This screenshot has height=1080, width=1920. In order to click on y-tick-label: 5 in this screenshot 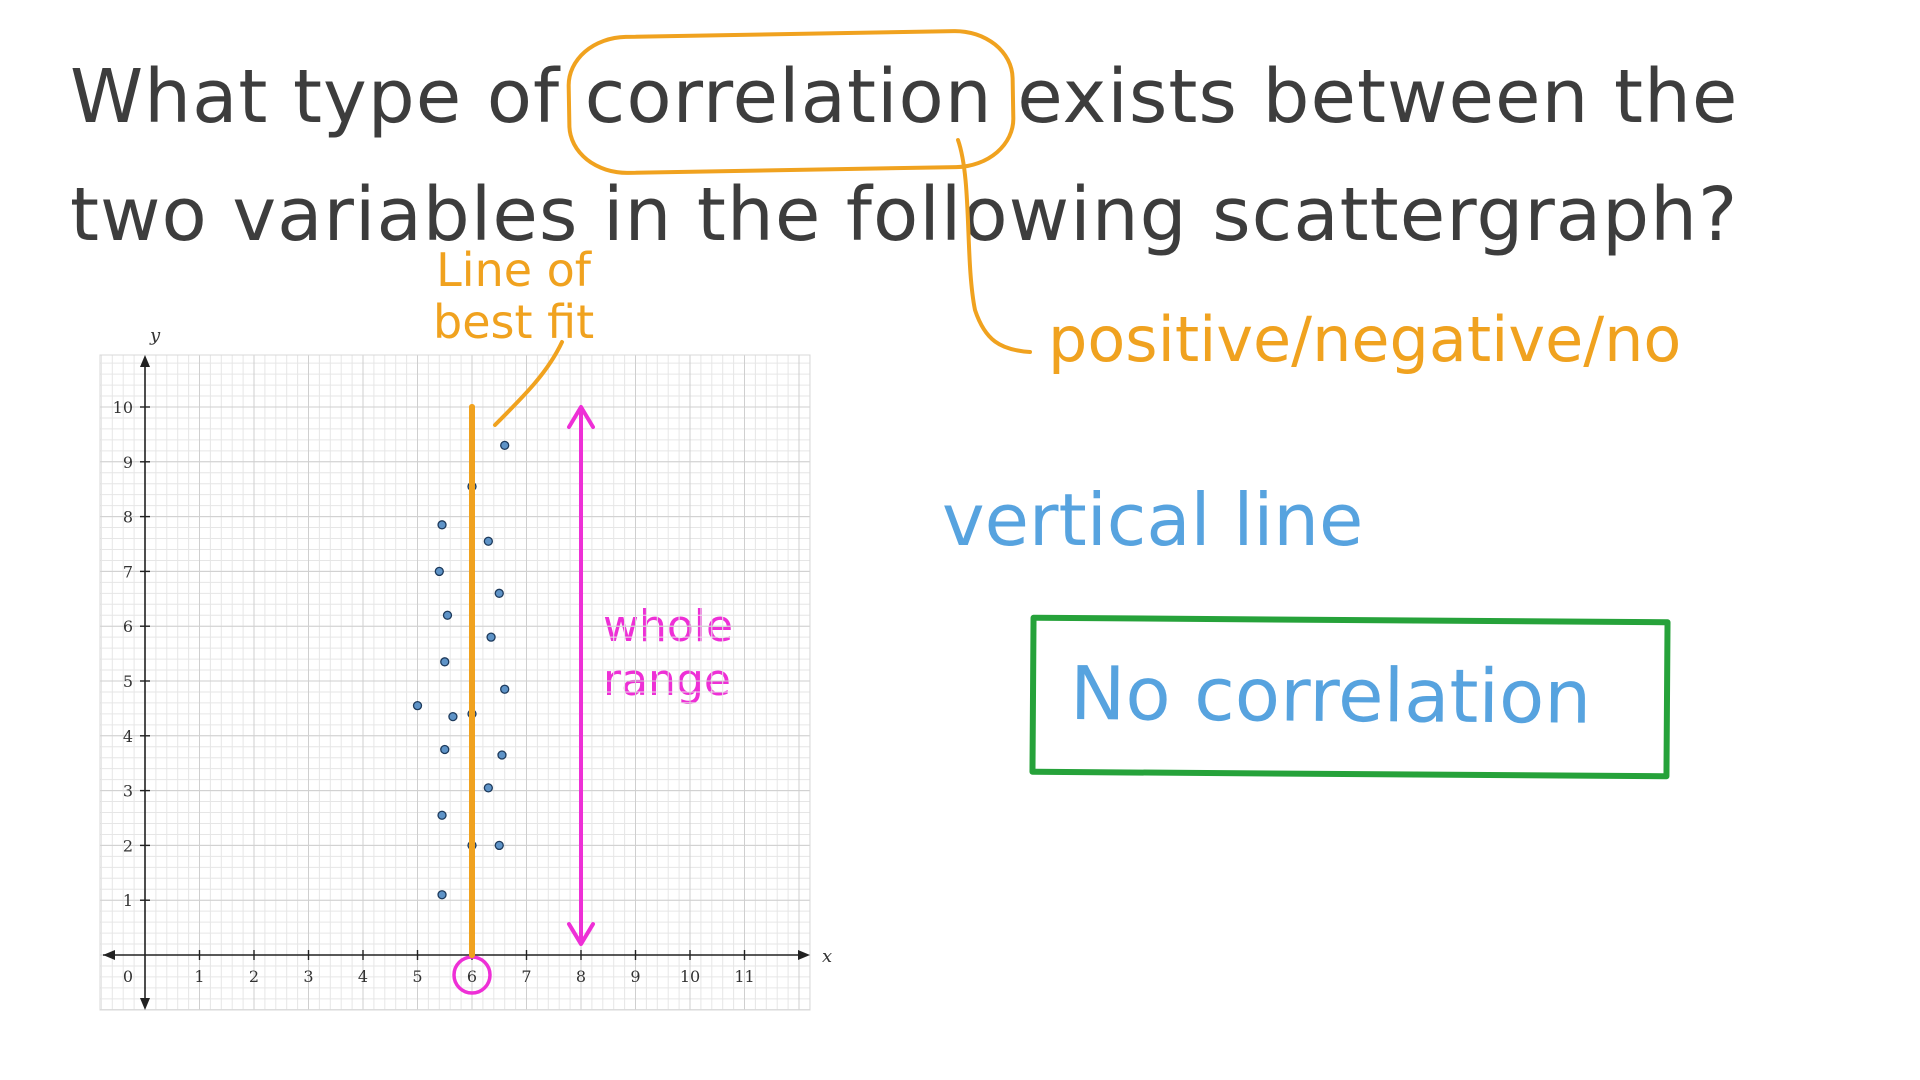, I will do `click(128, 681)`.